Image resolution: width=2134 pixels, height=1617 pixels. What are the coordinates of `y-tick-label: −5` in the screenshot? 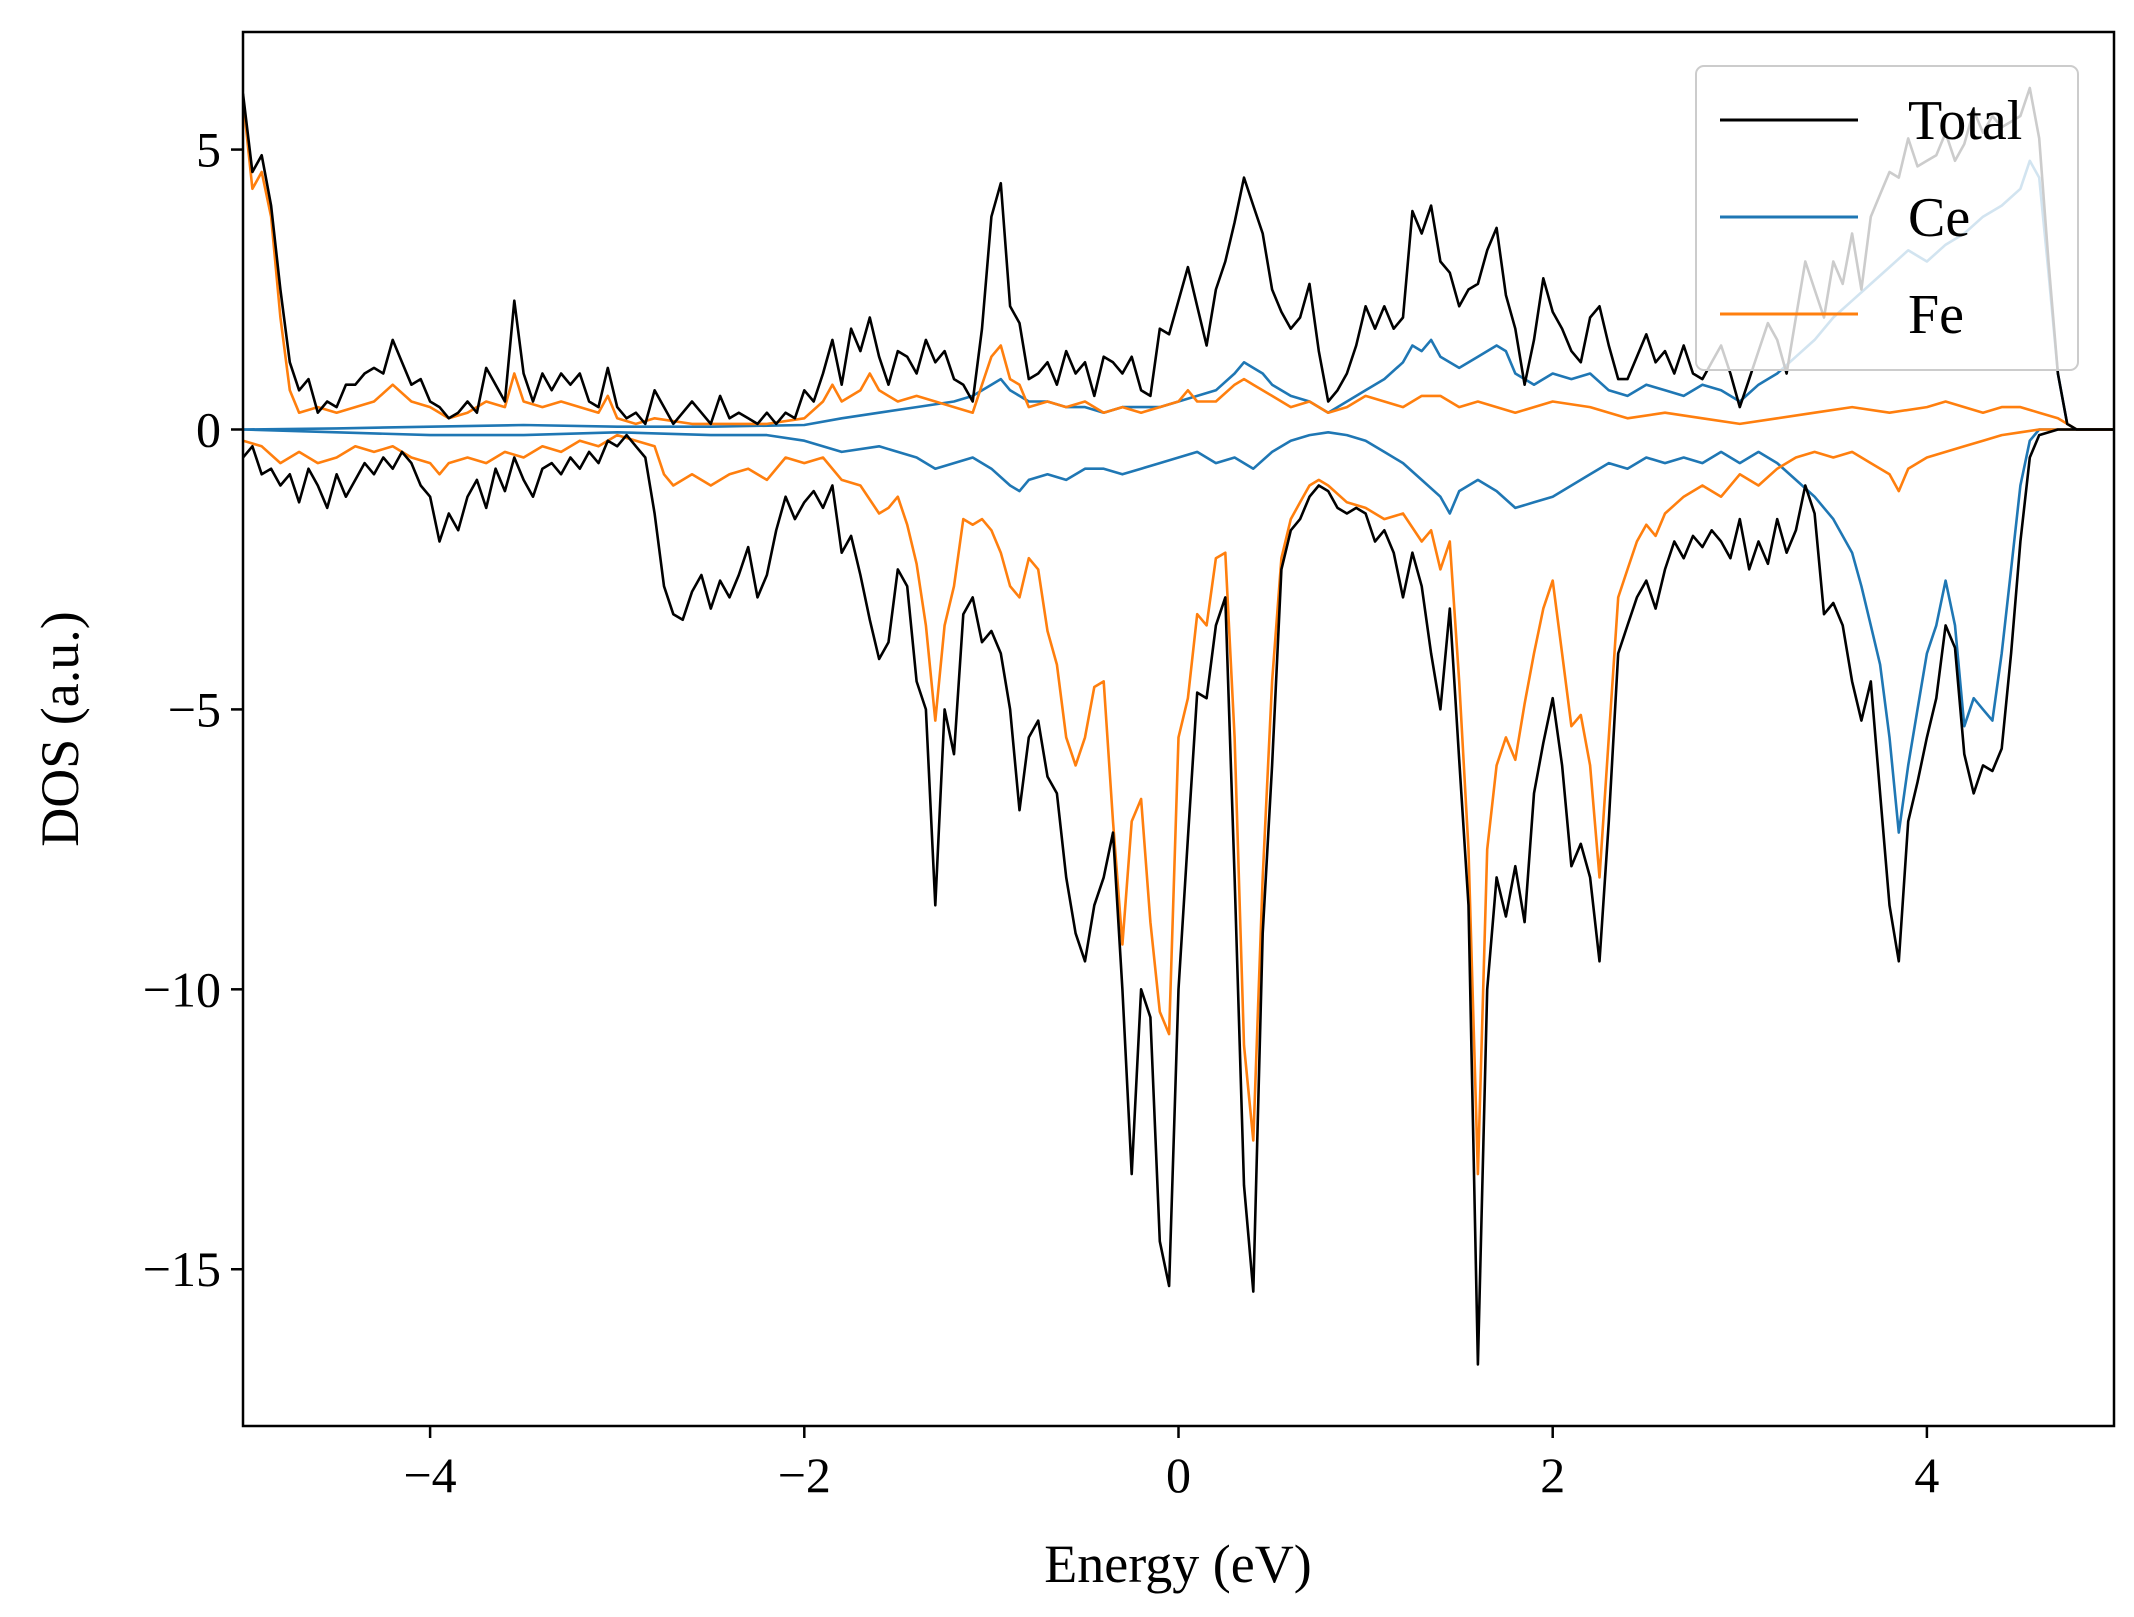 It's located at (194, 709).